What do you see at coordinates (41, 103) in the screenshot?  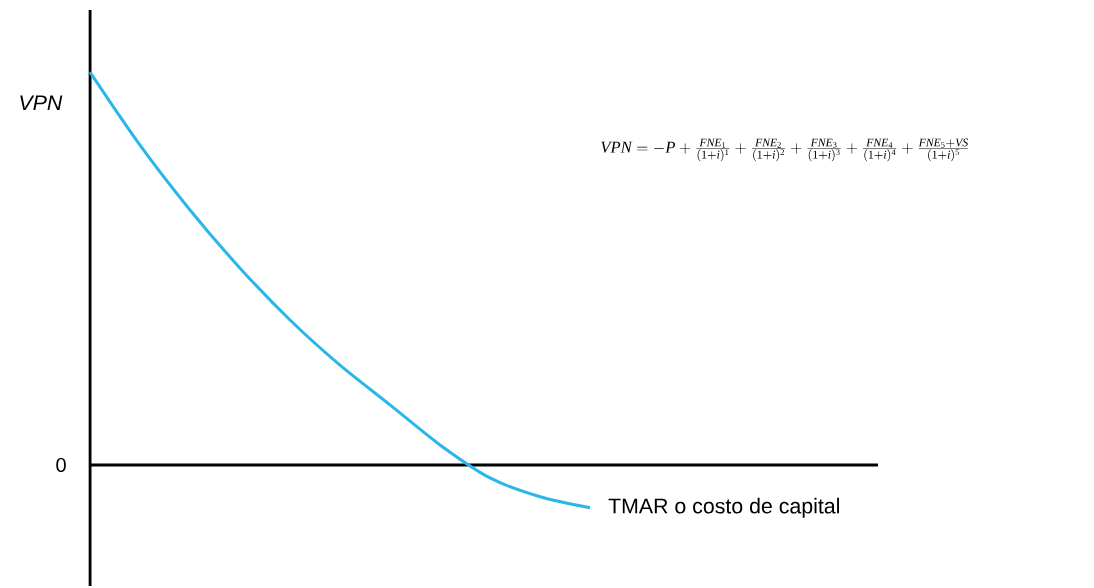 I see `y-axis-title: VPN` at bounding box center [41, 103].